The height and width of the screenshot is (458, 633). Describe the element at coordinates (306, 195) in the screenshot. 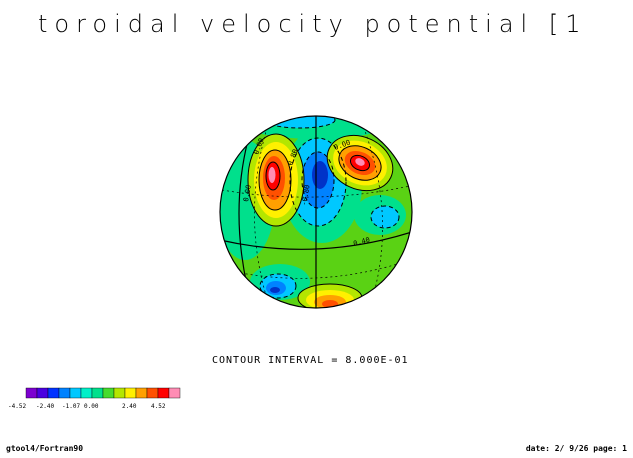

I see `contour-label: -0.80` at that location.